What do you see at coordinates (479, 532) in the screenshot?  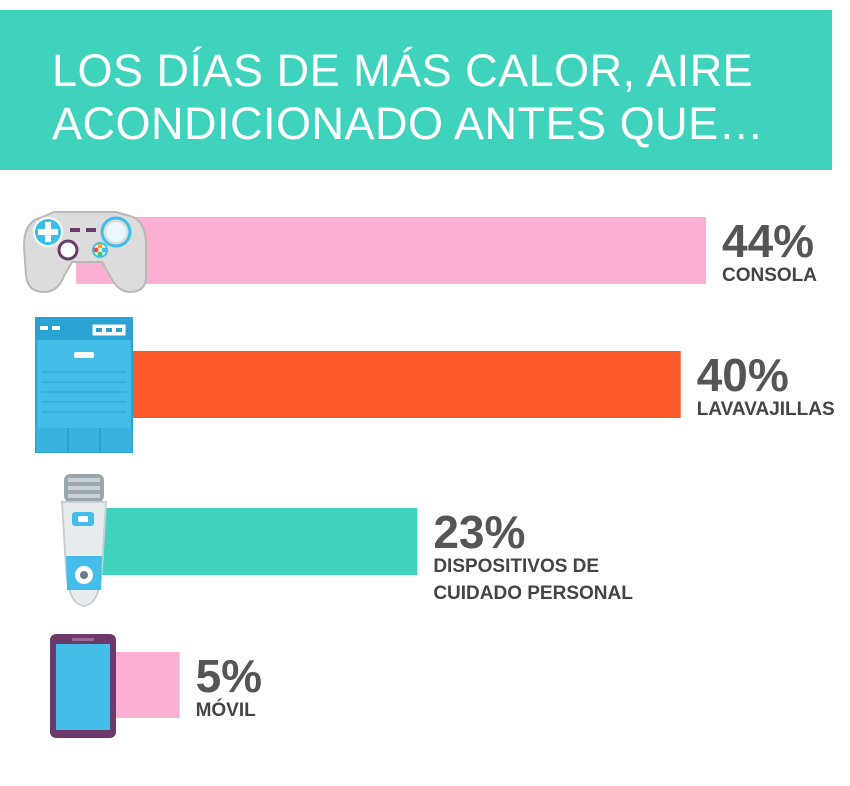 I see `value-label-3: 23%` at bounding box center [479, 532].